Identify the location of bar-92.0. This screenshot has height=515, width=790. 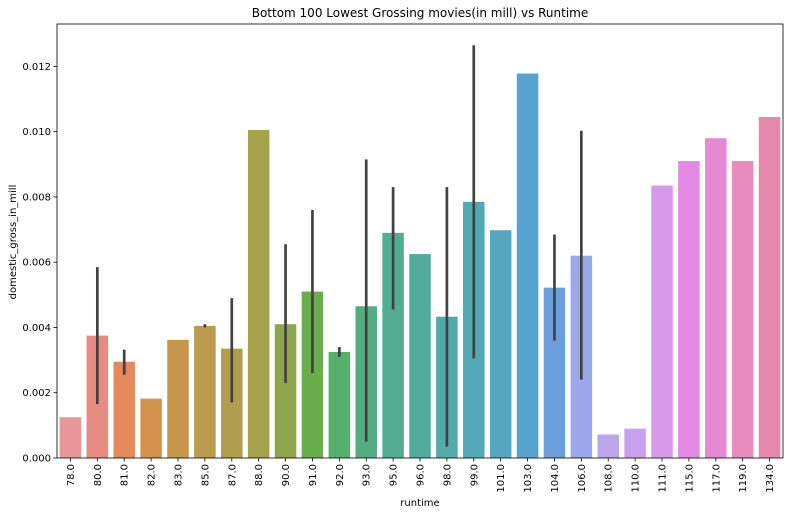
(339, 404).